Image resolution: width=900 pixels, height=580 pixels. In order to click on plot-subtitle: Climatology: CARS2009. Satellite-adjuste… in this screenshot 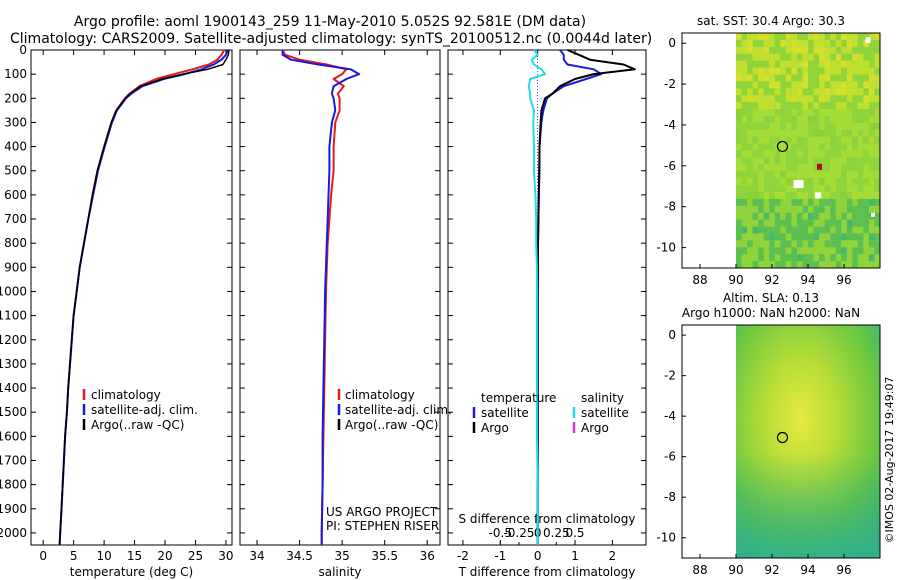, I will do `click(331, 39)`.